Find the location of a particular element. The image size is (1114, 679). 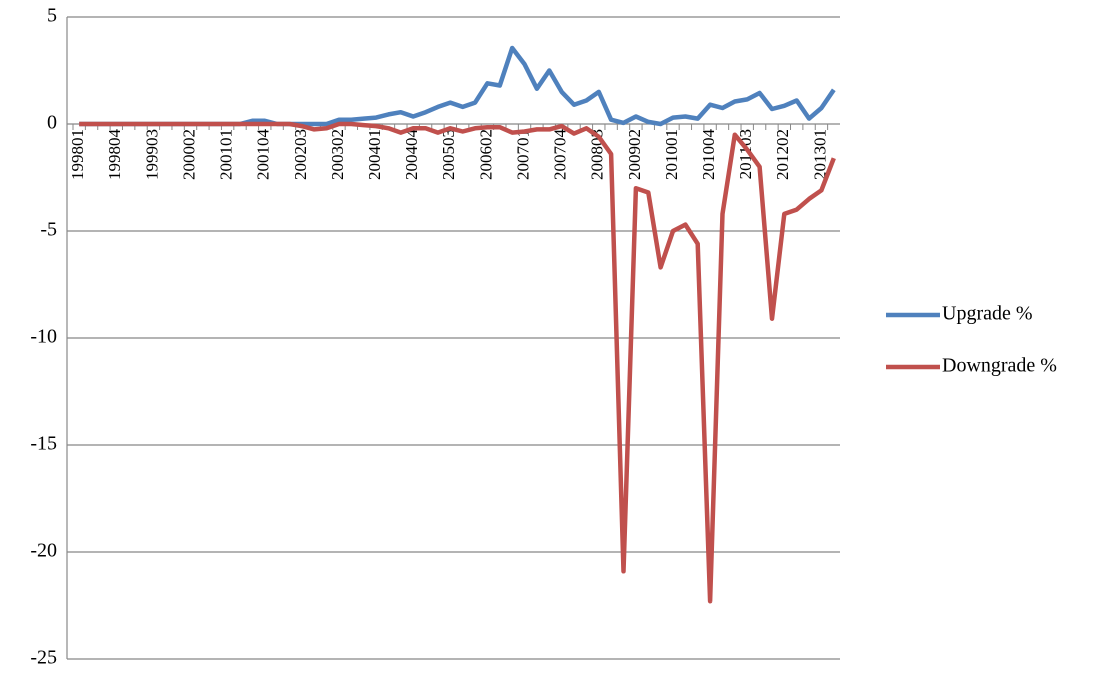

legend-label: Downgrade % is located at coordinates (999, 366).